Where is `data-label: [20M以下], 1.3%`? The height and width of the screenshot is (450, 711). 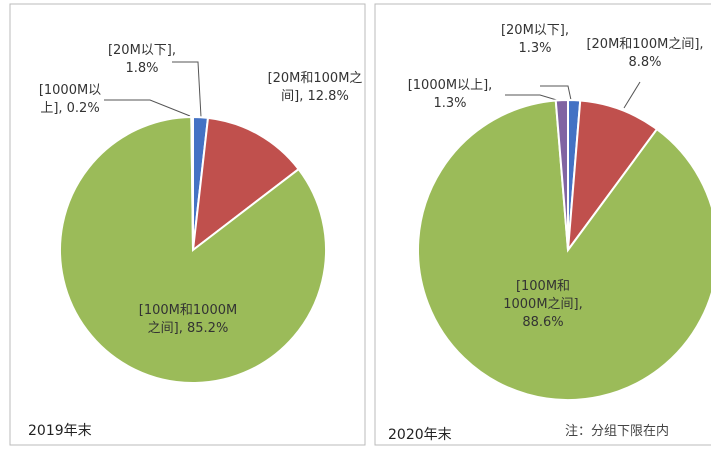
data-label: [20M以下], 1.3% is located at coordinates (535, 39).